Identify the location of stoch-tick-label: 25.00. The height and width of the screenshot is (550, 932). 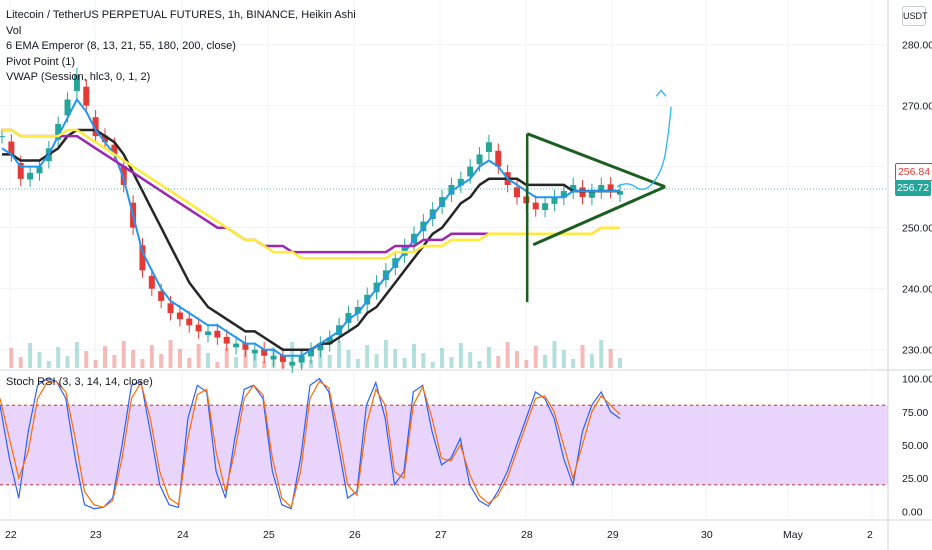
(915, 479).